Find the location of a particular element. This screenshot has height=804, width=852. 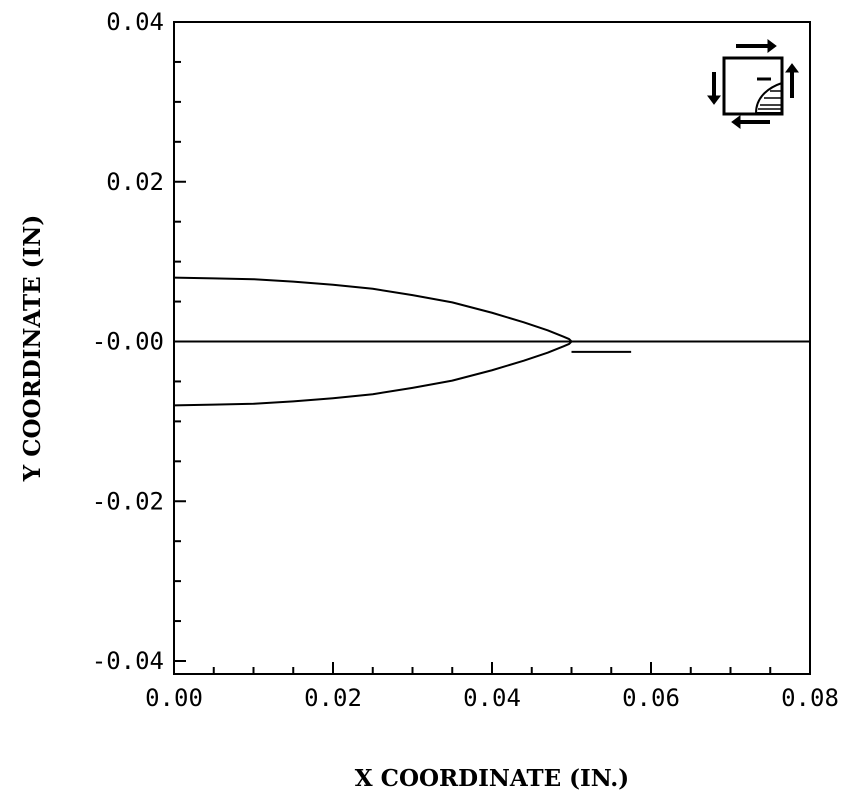

series-layer is located at coordinates (491, 341).